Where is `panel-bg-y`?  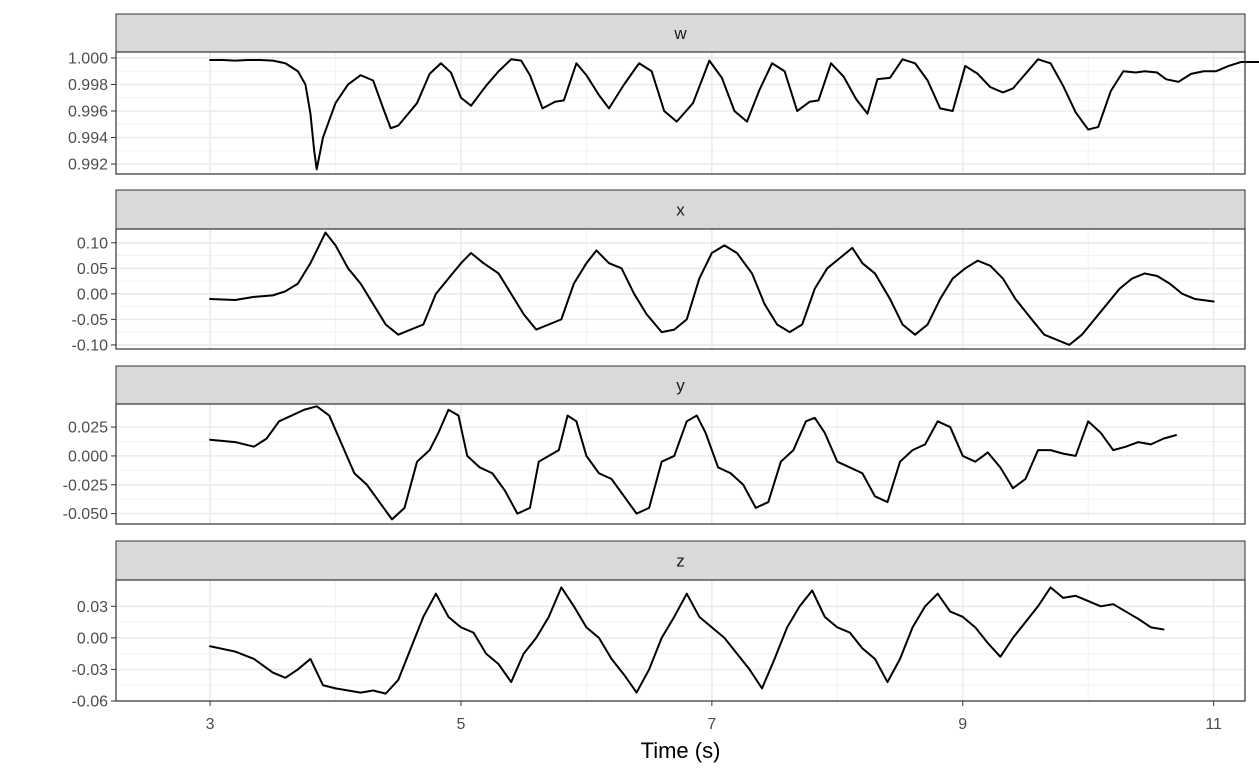
panel-bg-y is located at coordinates (680, 464).